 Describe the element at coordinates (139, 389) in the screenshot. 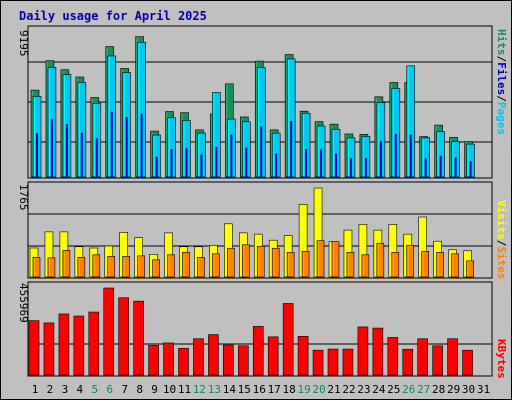

I see `day-label: 8` at that location.